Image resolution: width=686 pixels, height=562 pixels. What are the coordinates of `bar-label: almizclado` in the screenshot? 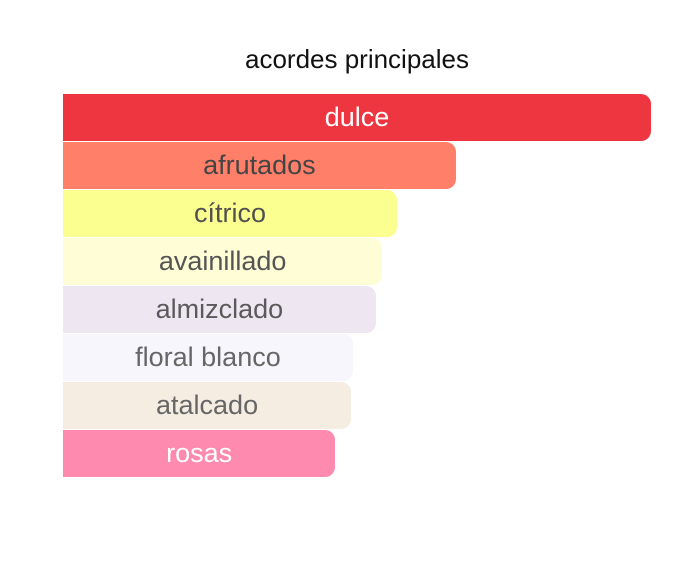 It's located at (219, 309).